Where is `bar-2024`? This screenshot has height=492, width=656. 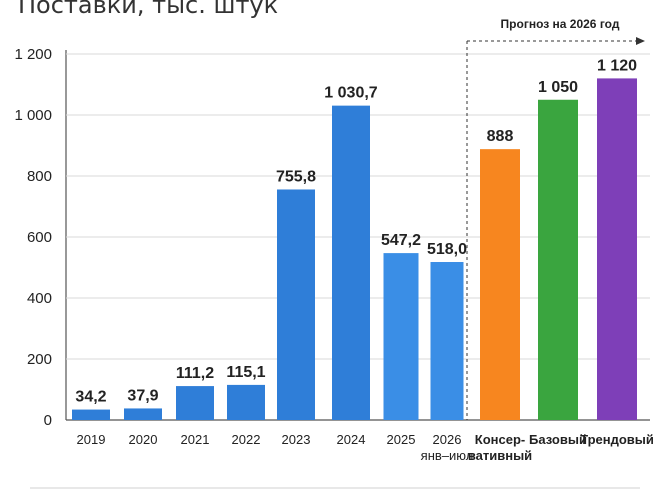
bar-2024 is located at coordinates (351, 262).